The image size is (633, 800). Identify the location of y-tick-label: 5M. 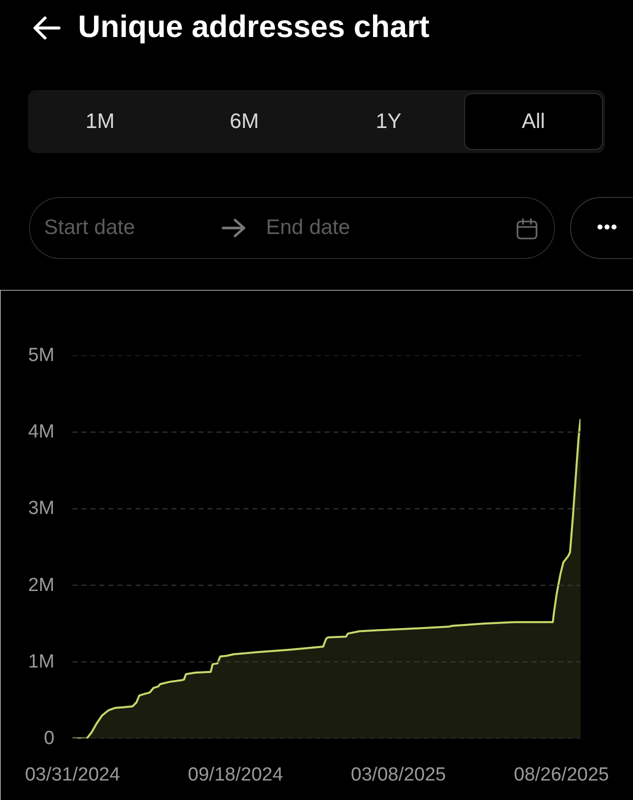
(41, 355).